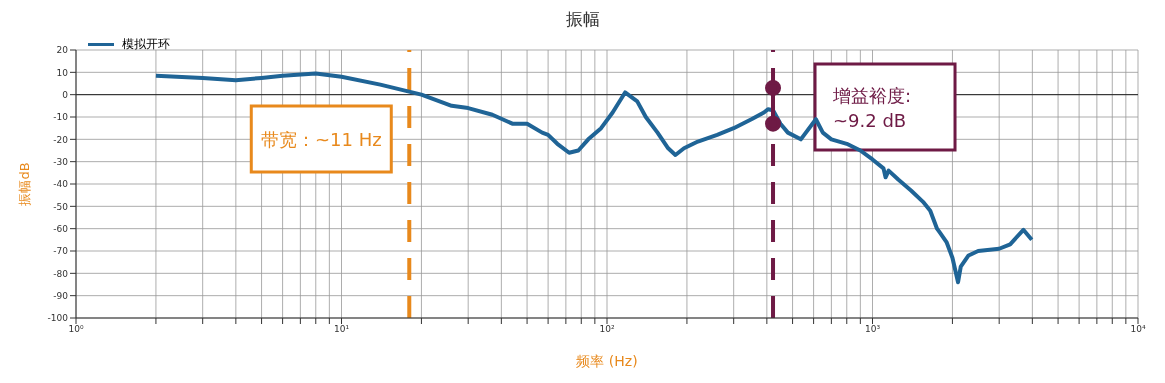  What do you see at coordinates (1138, 329) in the screenshot?
I see `x-tick-label: 10⁴` at bounding box center [1138, 329].